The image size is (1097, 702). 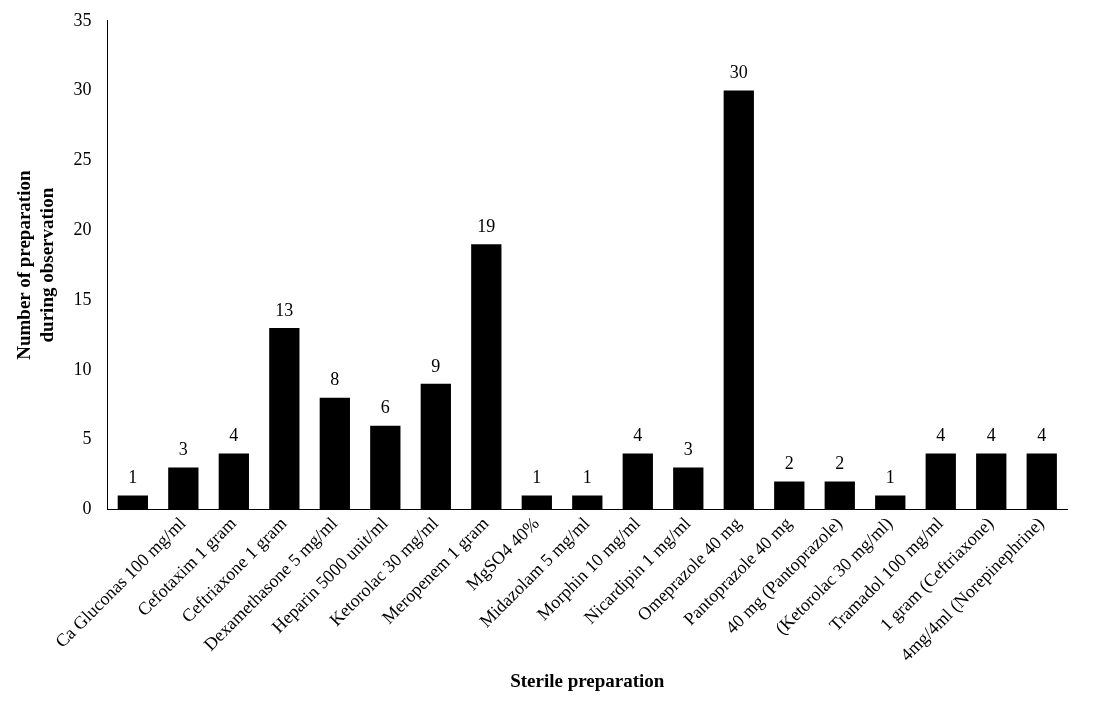 I want to click on y-tick-label: 0, so click(x=87, y=508).